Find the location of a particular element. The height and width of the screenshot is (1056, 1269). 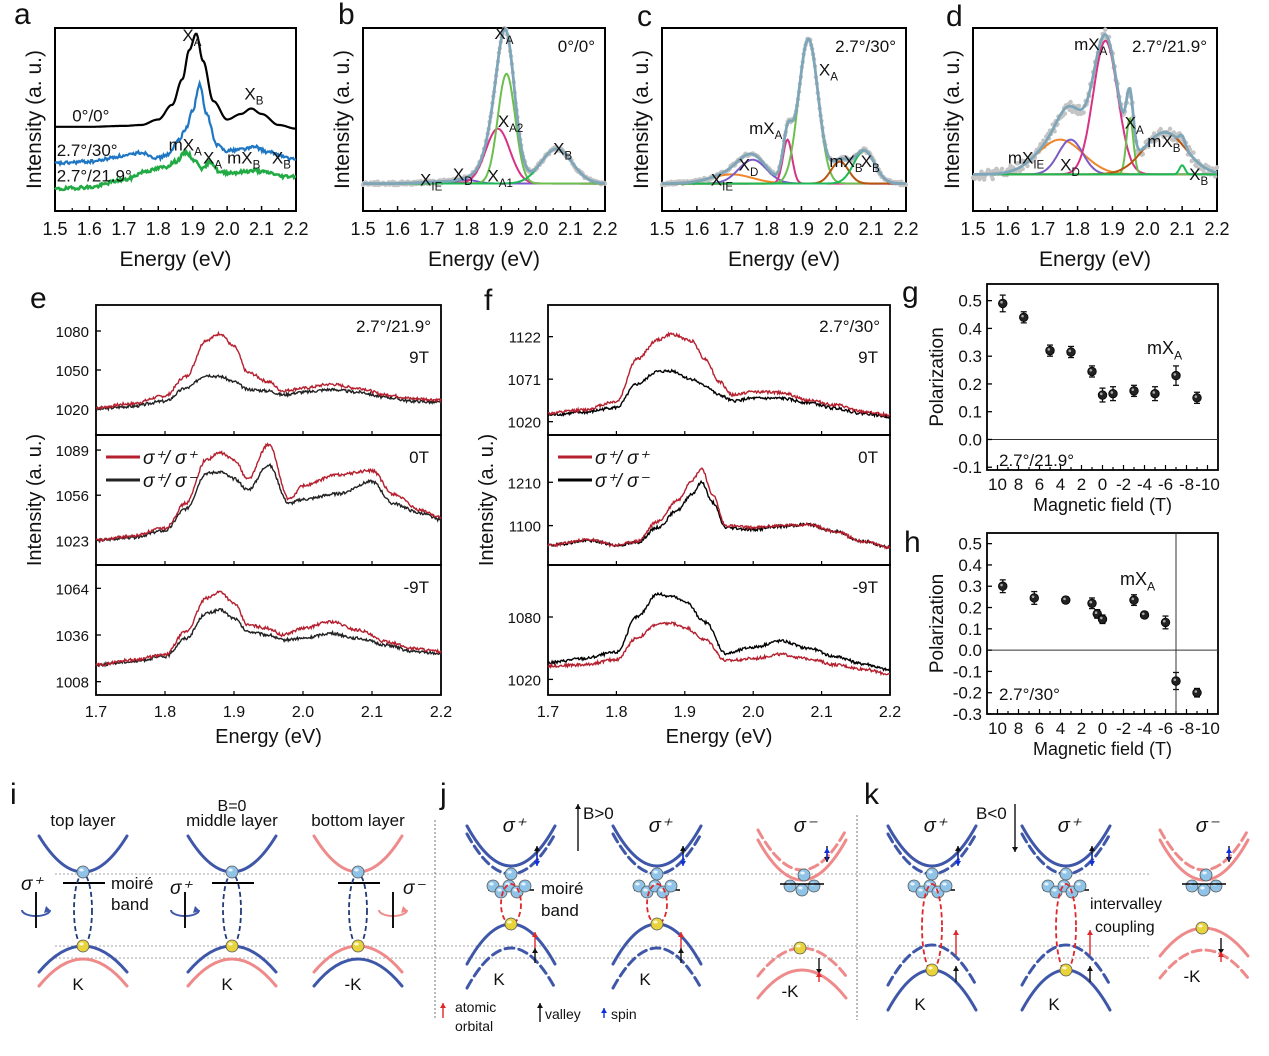

peak-label: XB is located at coordinates (870, 163).